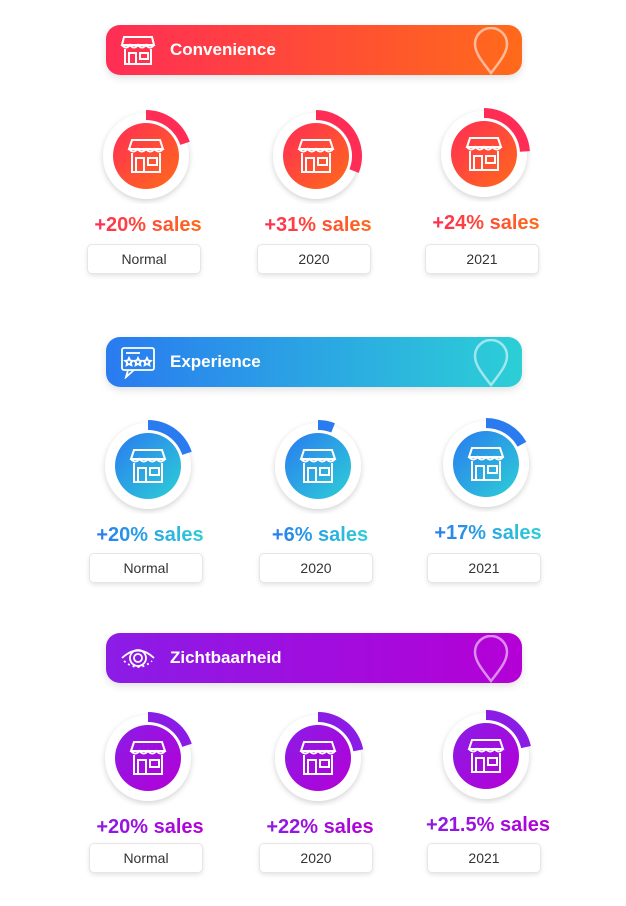 Image resolution: width=626 pixels, height=906 pixels. What do you see at coordinates (320, 827) in the screenshot?
I see `sales-value: +22% sales` at bounding box center [320, 827].